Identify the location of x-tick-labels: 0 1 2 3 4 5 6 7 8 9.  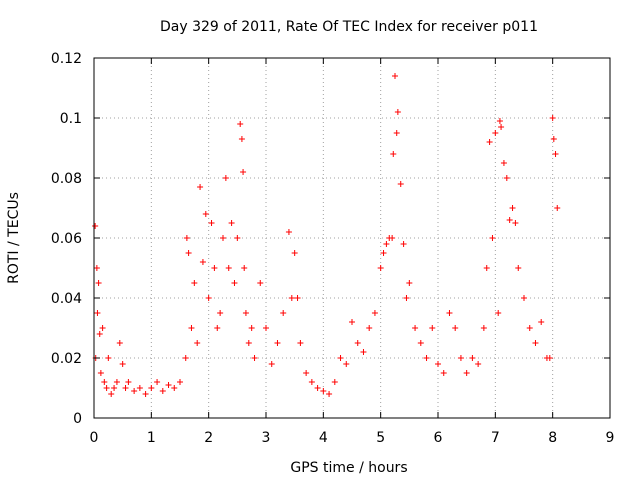
(352, 438).